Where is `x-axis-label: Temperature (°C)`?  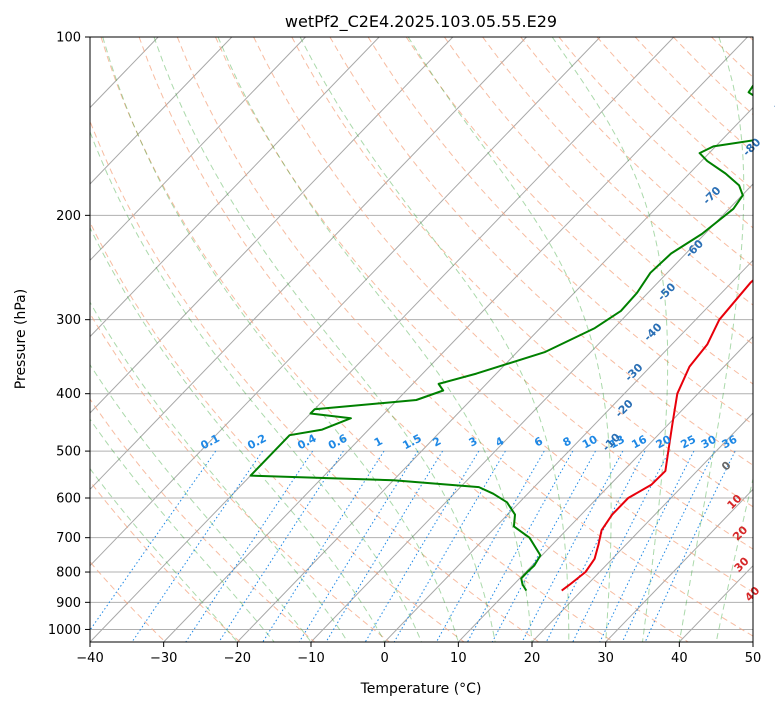
x-axis-label: Temperature (°C) is located at coordinates (421, 689).